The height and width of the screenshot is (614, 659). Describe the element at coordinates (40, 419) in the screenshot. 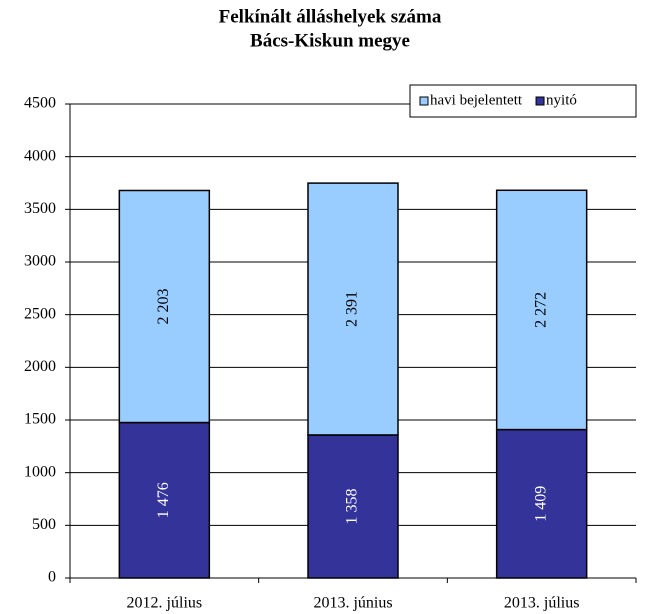

I see `y-tick-label: 1500` at that location.